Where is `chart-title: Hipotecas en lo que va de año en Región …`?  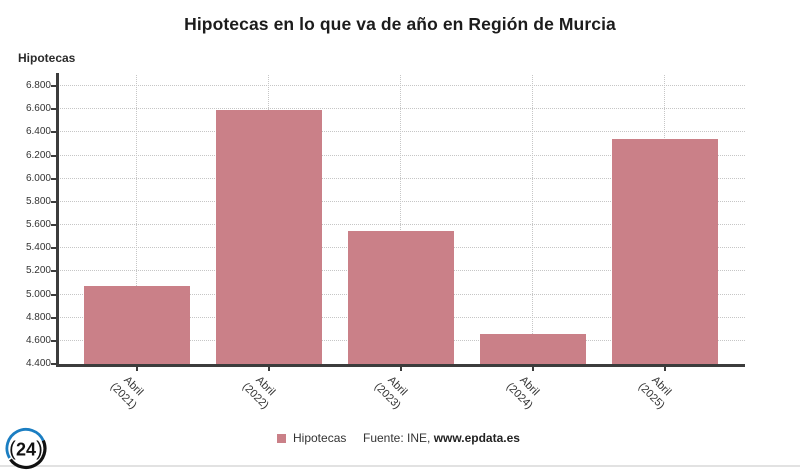 chart-title: Hipotecas en lo que va de año en Región … is located at coordinates (400, 24).